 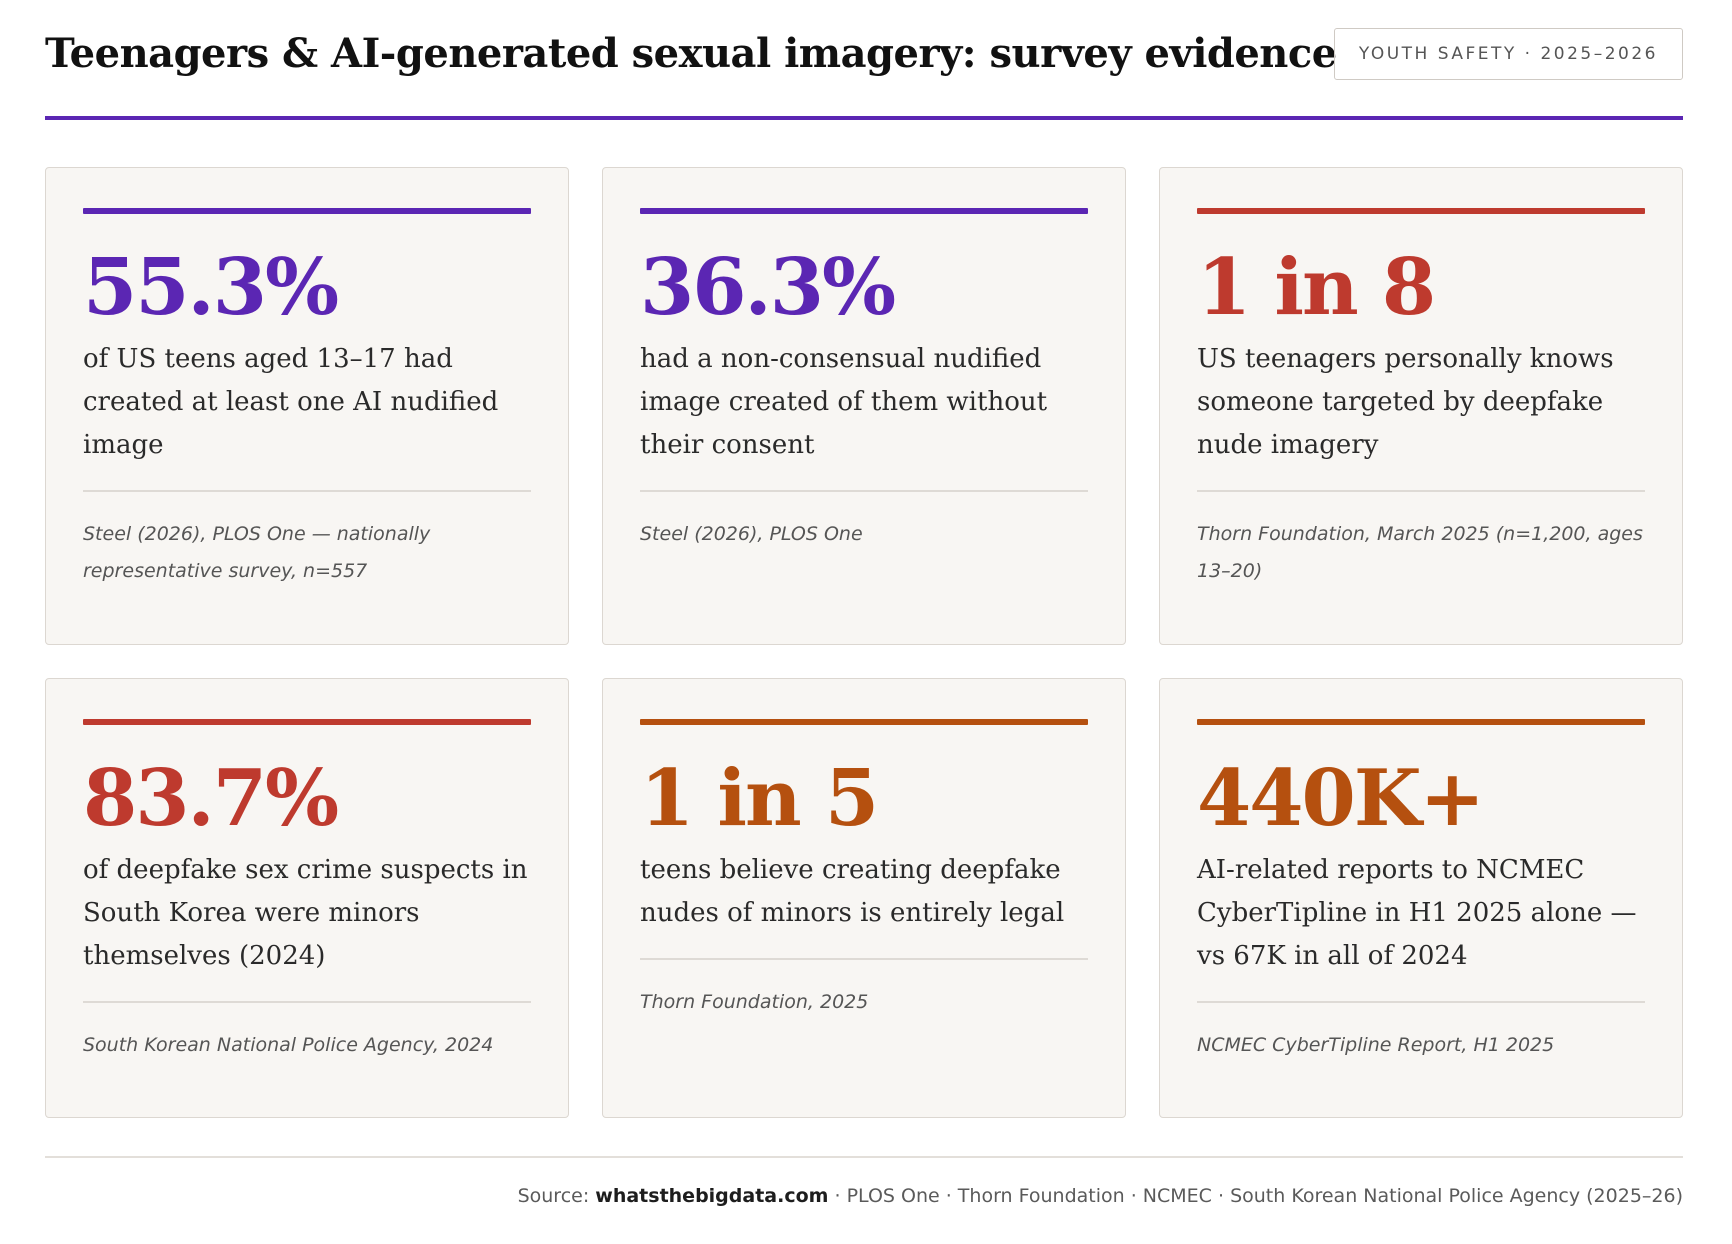 I want to click on stat-value: 83.7%, so click(x=211, y=798).